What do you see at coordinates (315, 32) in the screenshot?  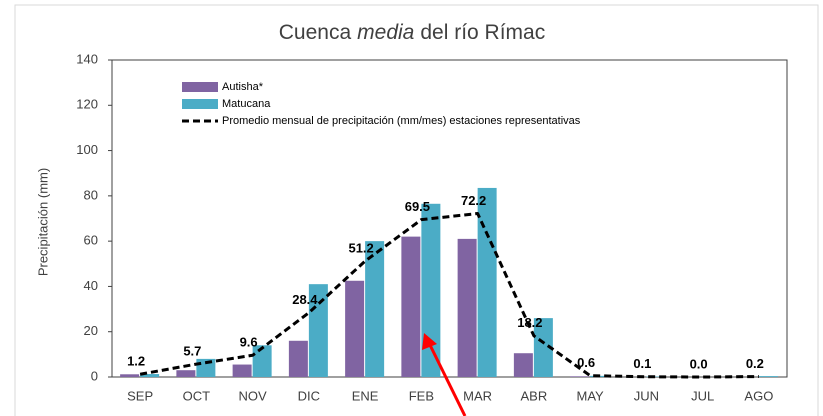 I see `title-part: Cuenca` at bounding box center [315, 32].